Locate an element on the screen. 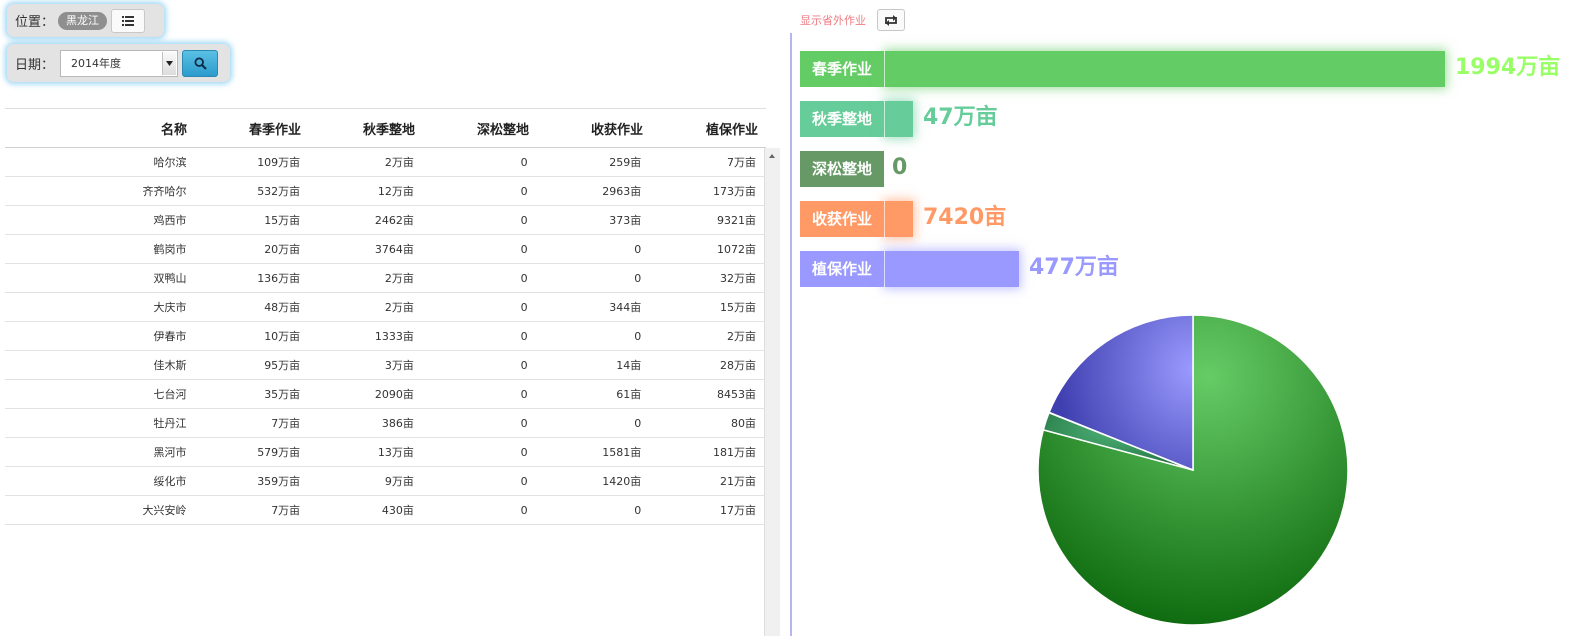 Image resolution: width=1570 pixels, height=638 pixels. caret-down-icon is located at coordinates (170, 63).